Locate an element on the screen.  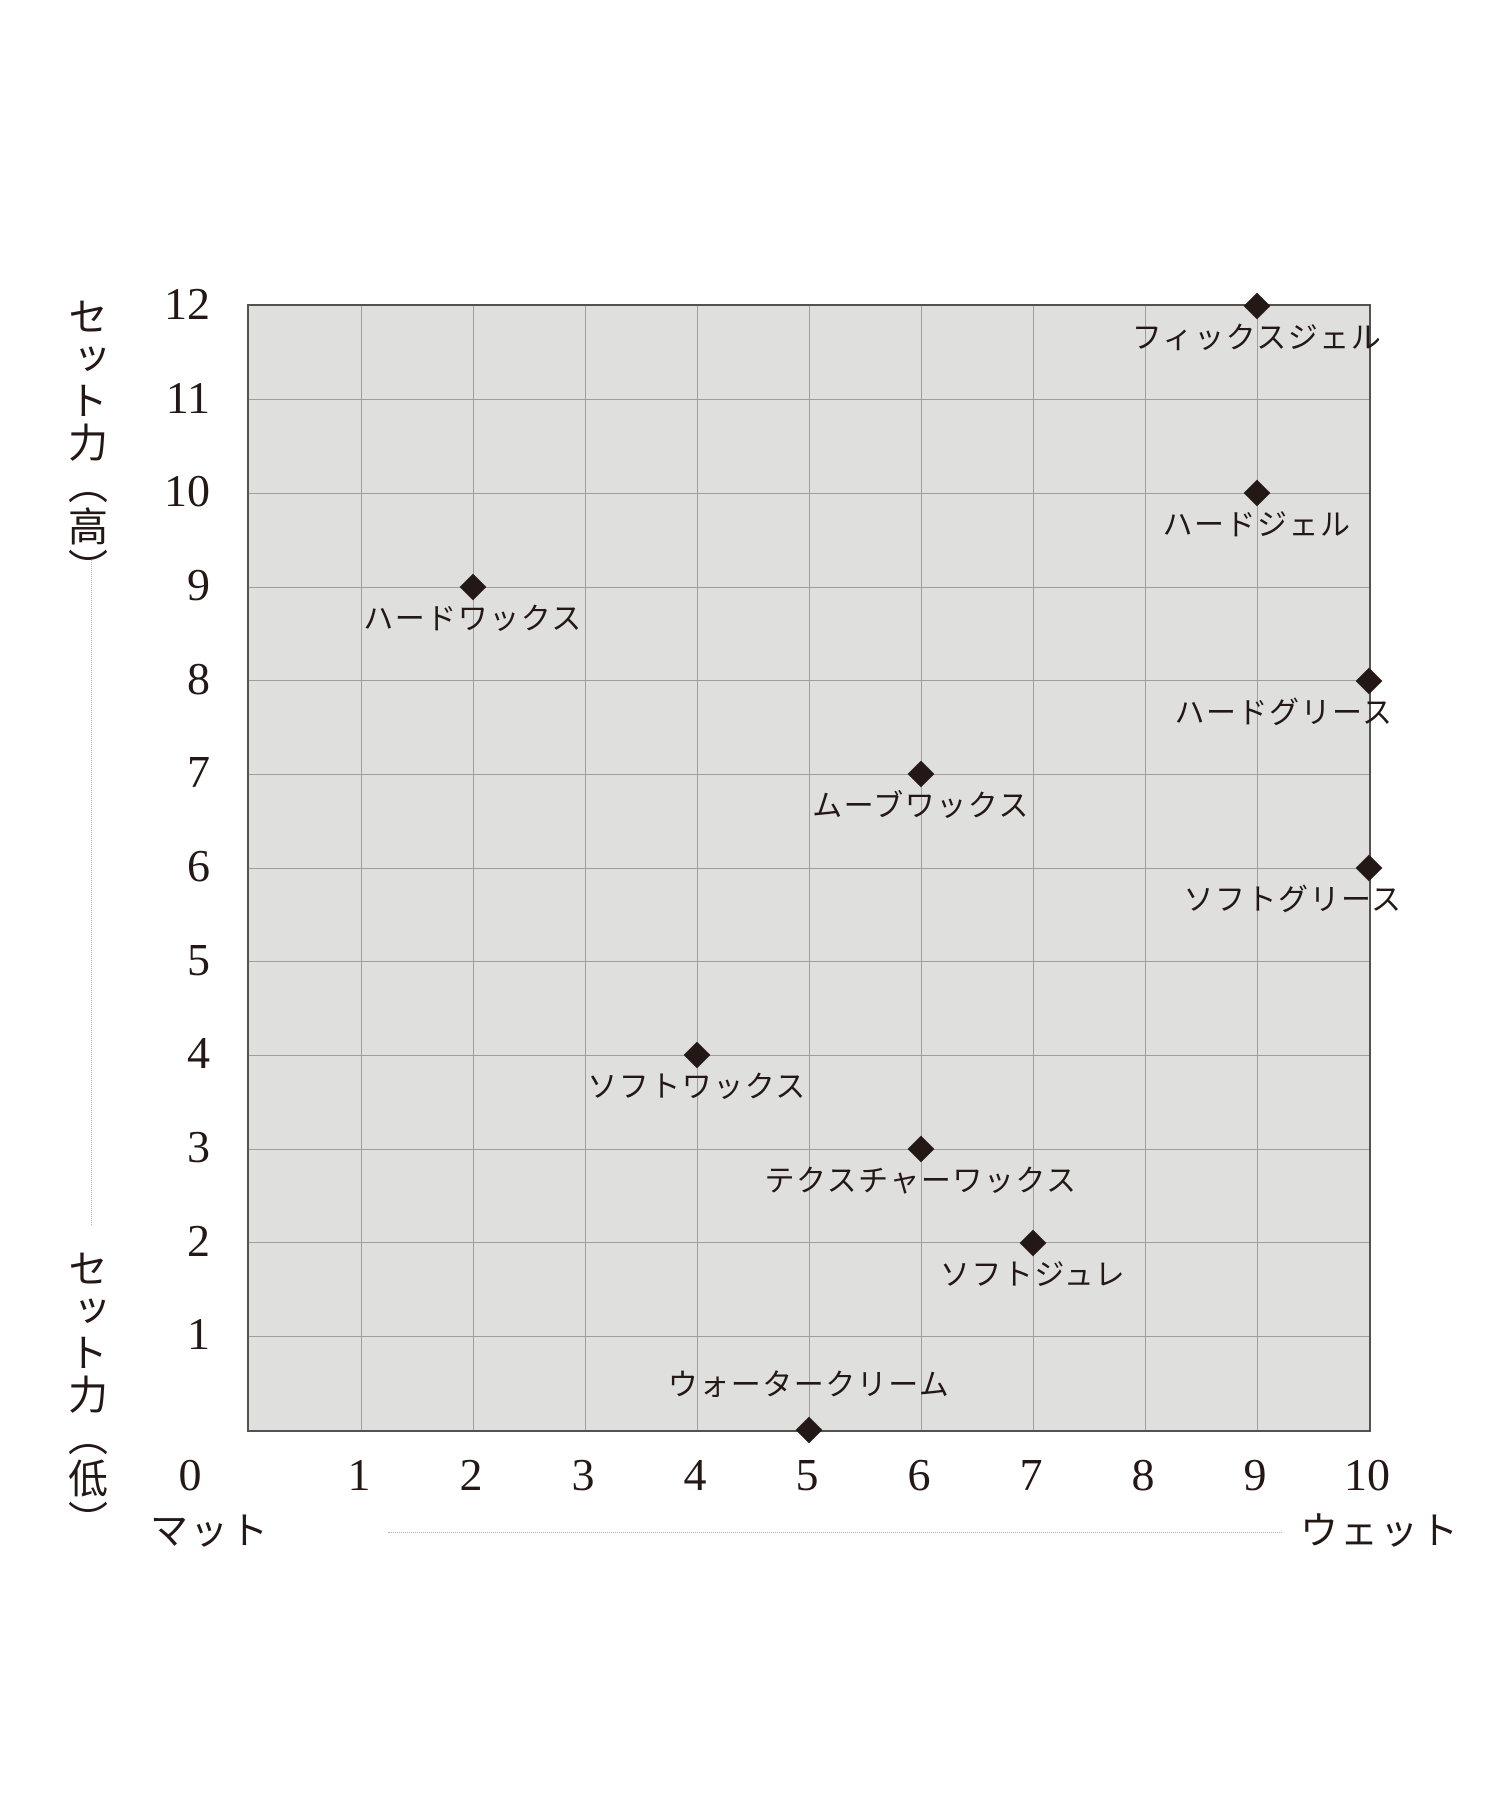
y-tick-label: 7 is located at coordinates (198, 772).